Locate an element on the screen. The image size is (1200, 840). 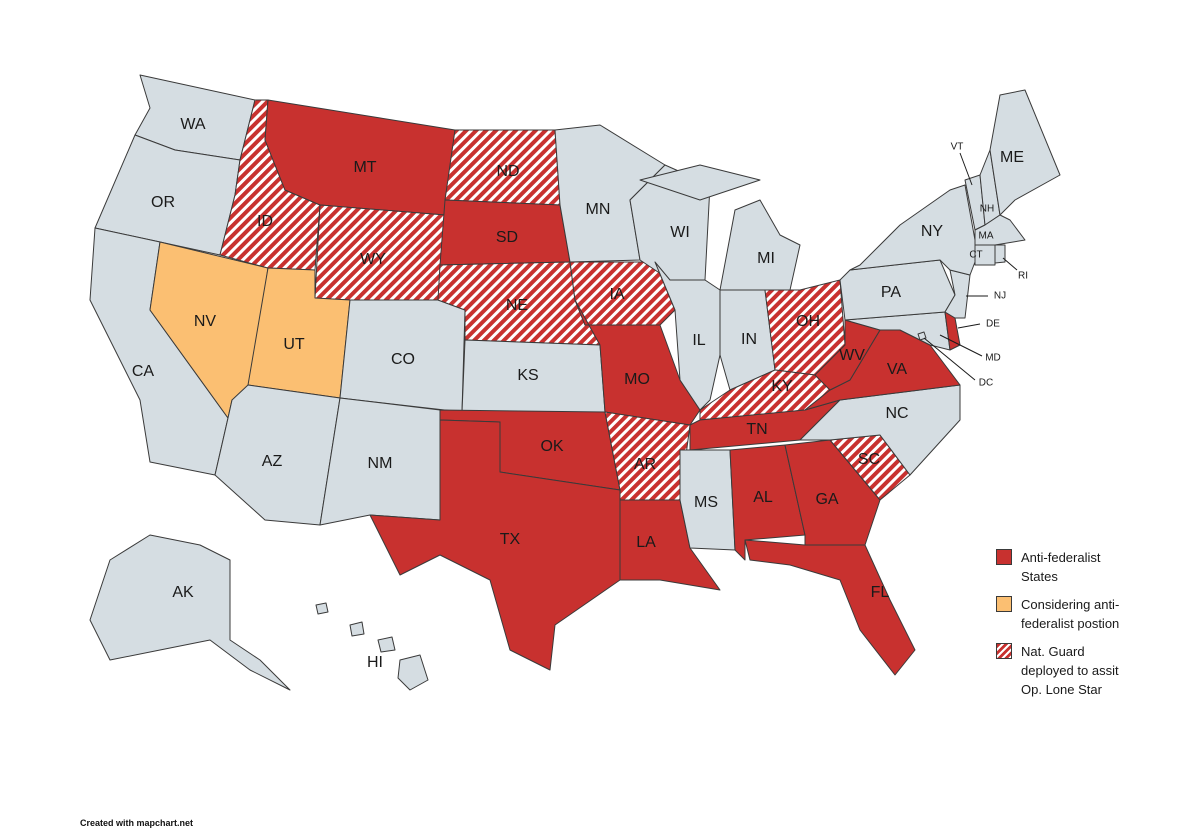
state-label: PA is located at coordinates (891, 292).